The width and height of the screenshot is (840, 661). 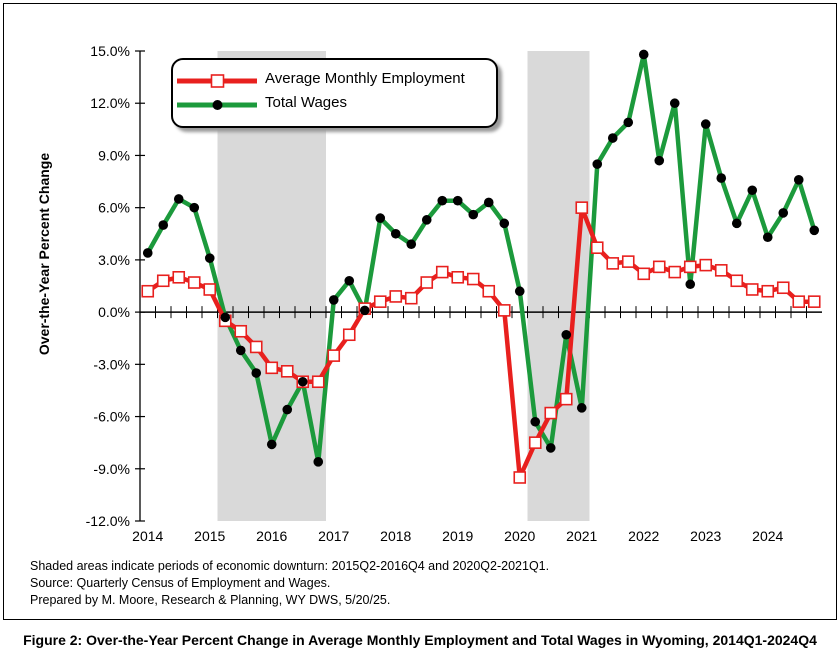 What do you see at coordinates (457, 536) in the screenshot?
I see `x-tick-label: 2019` at bounding box center [457, 536].